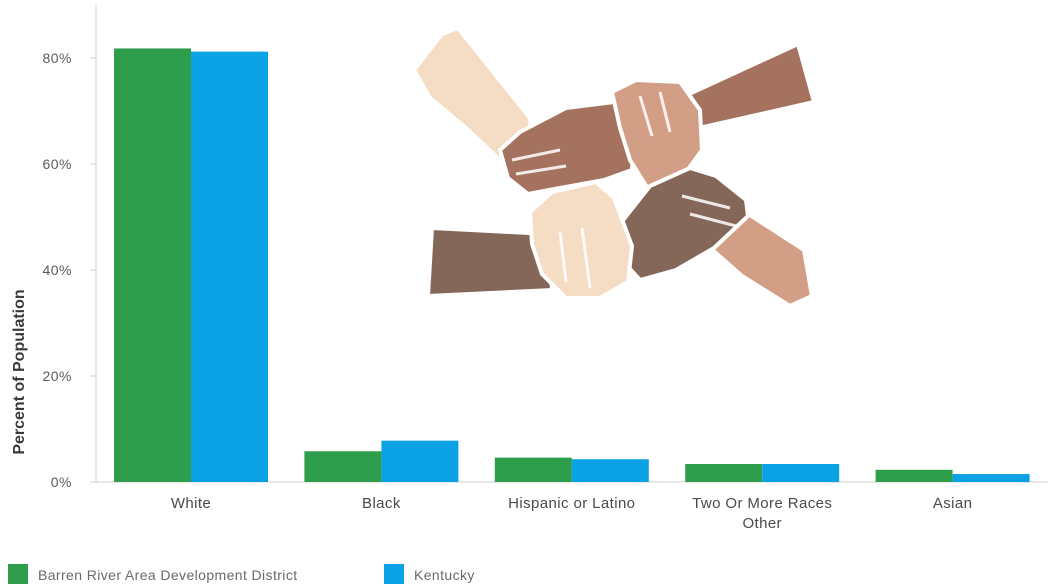 Image resolution: width=1052 pixels, height=587 pixels. I want to click on y-tick-label: 40%, so click(57, 270).